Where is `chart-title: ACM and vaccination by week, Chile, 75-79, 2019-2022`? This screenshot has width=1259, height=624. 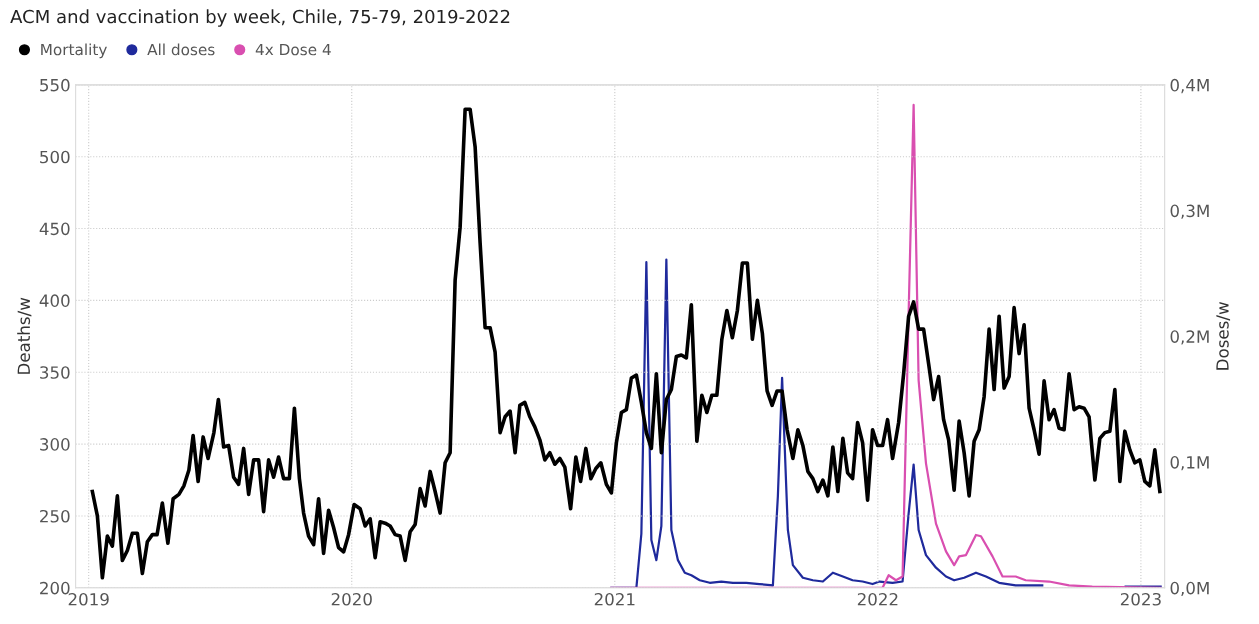 chart-title: ACM and vaccination by week, Chile, 75-79, 2019-2022 is located at coordinates (260, 18).